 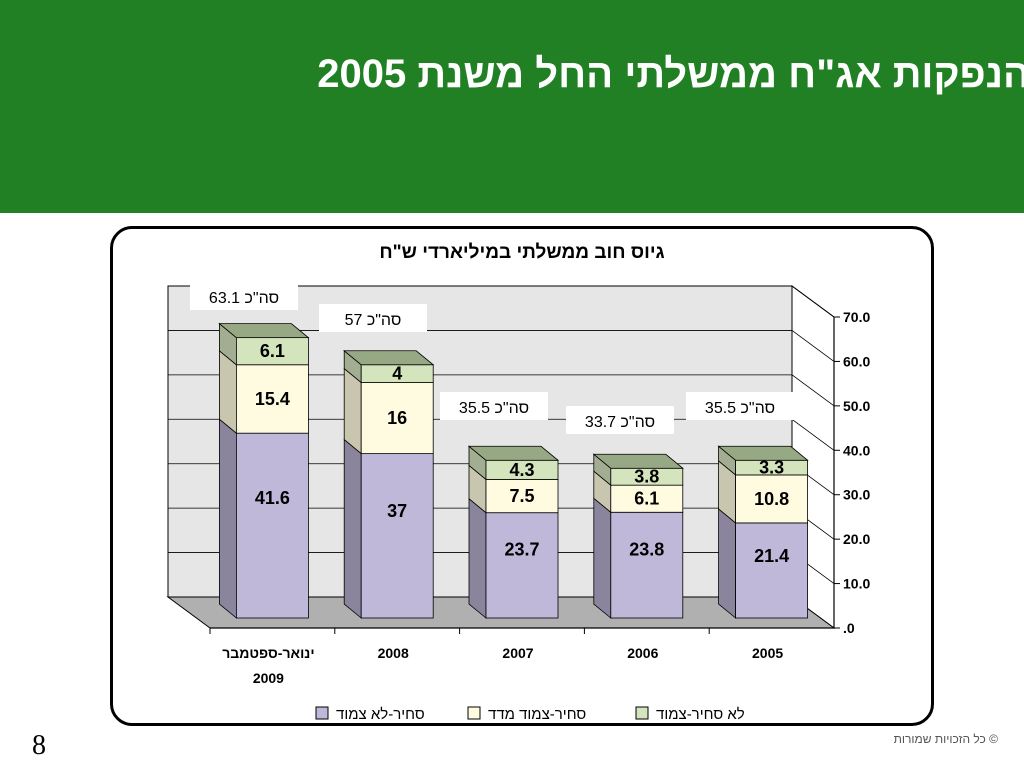 I want to click on total-label: סה"כ 33.7, so click(x=620, y=422).